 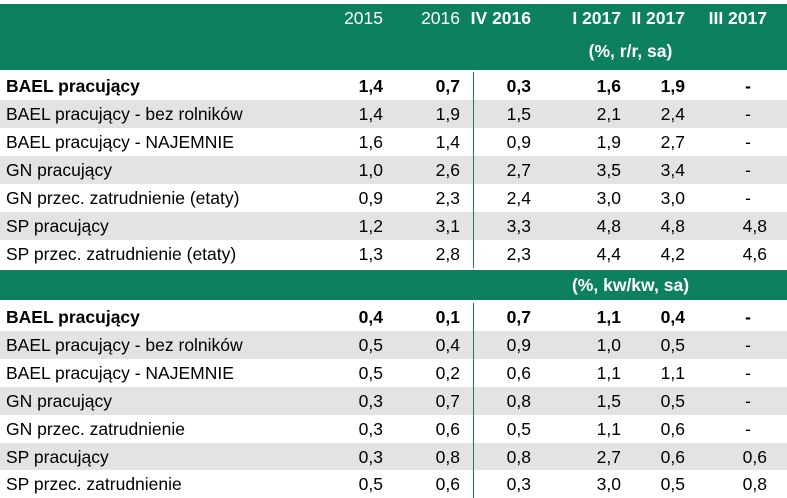 What do you see at coordinates (447, 253) in the screenshot?
I see `cell-2016: 2,8` at bounding box center [447, 253].